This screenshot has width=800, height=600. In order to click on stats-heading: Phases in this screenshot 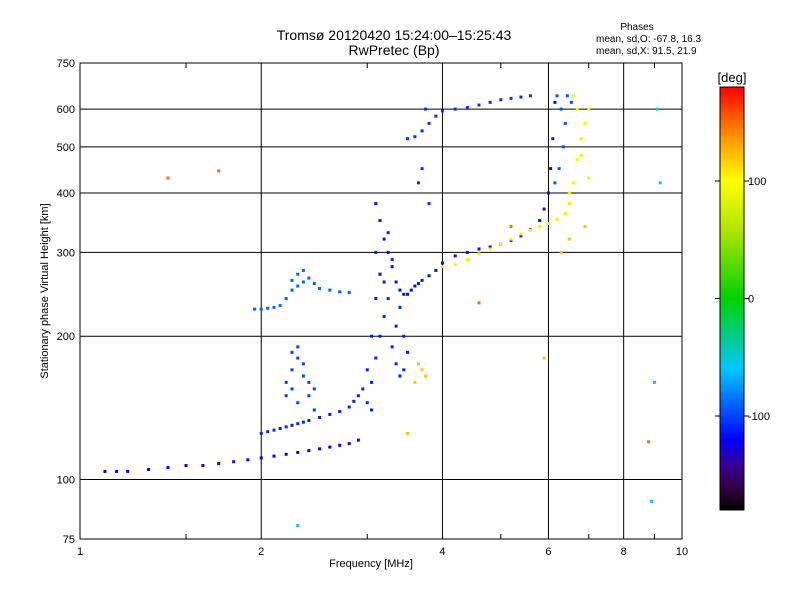, I will do `click(636, 27)`.